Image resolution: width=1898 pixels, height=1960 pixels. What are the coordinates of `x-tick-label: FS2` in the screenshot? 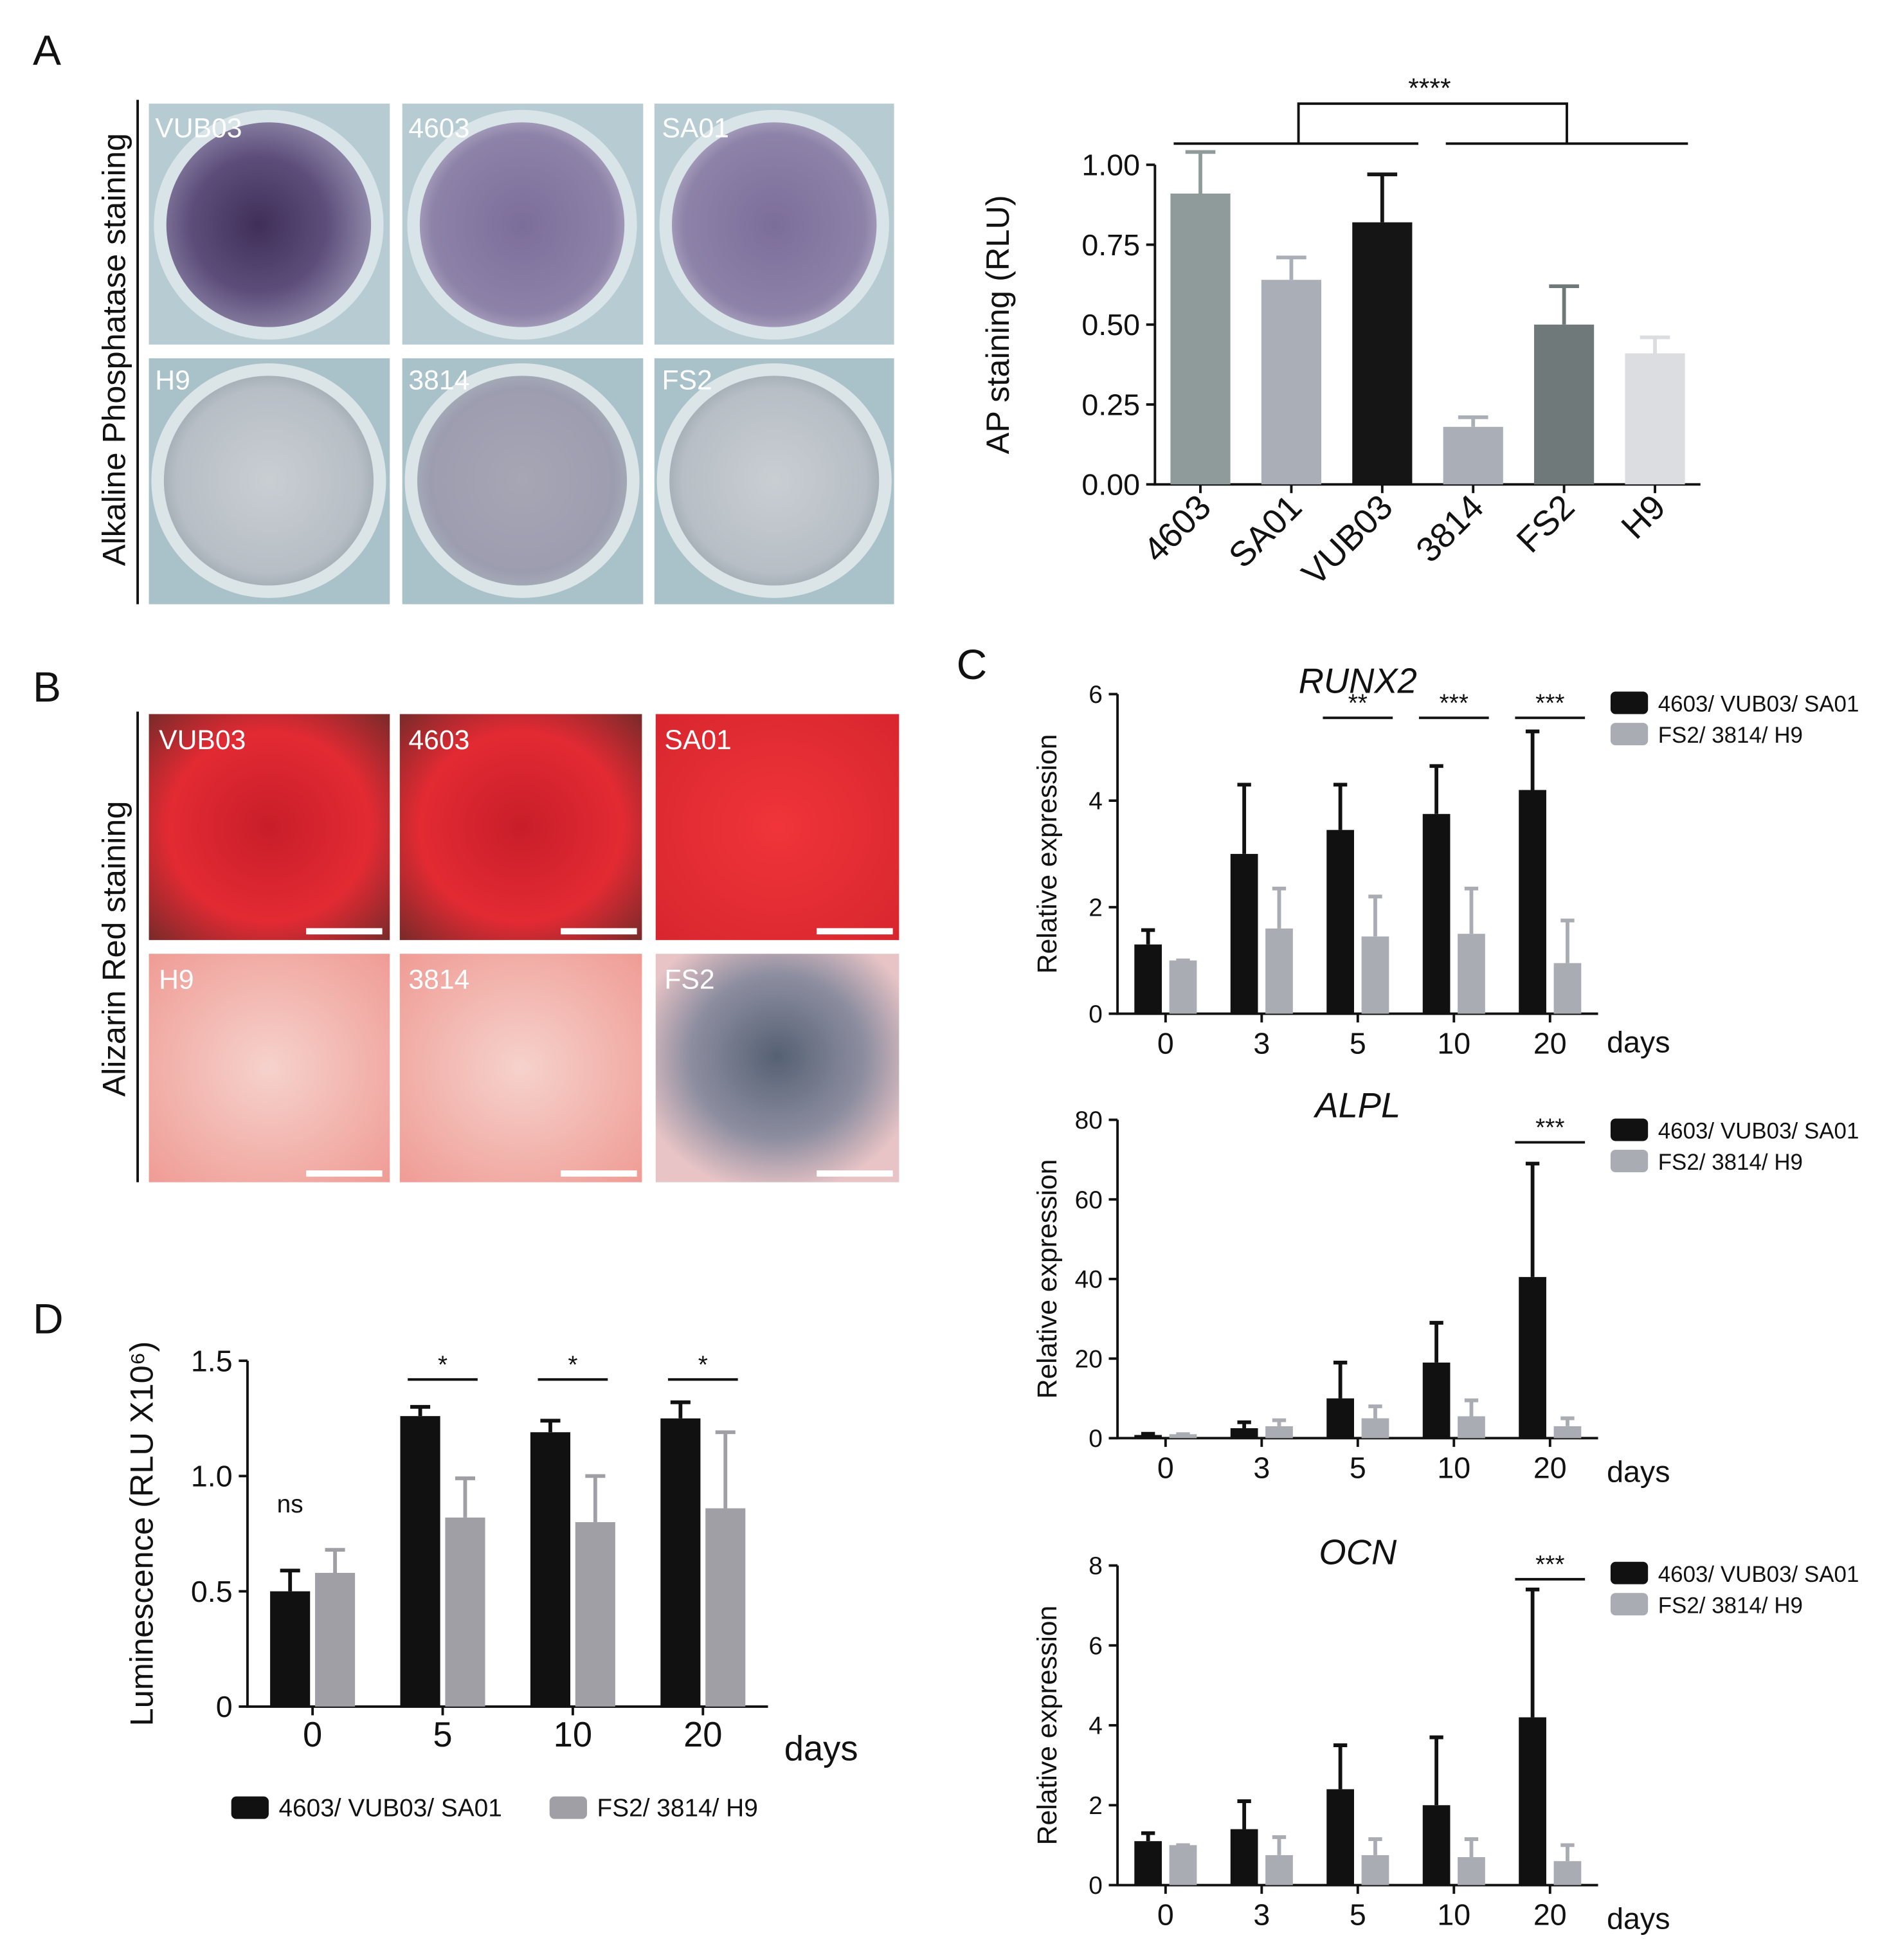 It's located at (1545, 523).